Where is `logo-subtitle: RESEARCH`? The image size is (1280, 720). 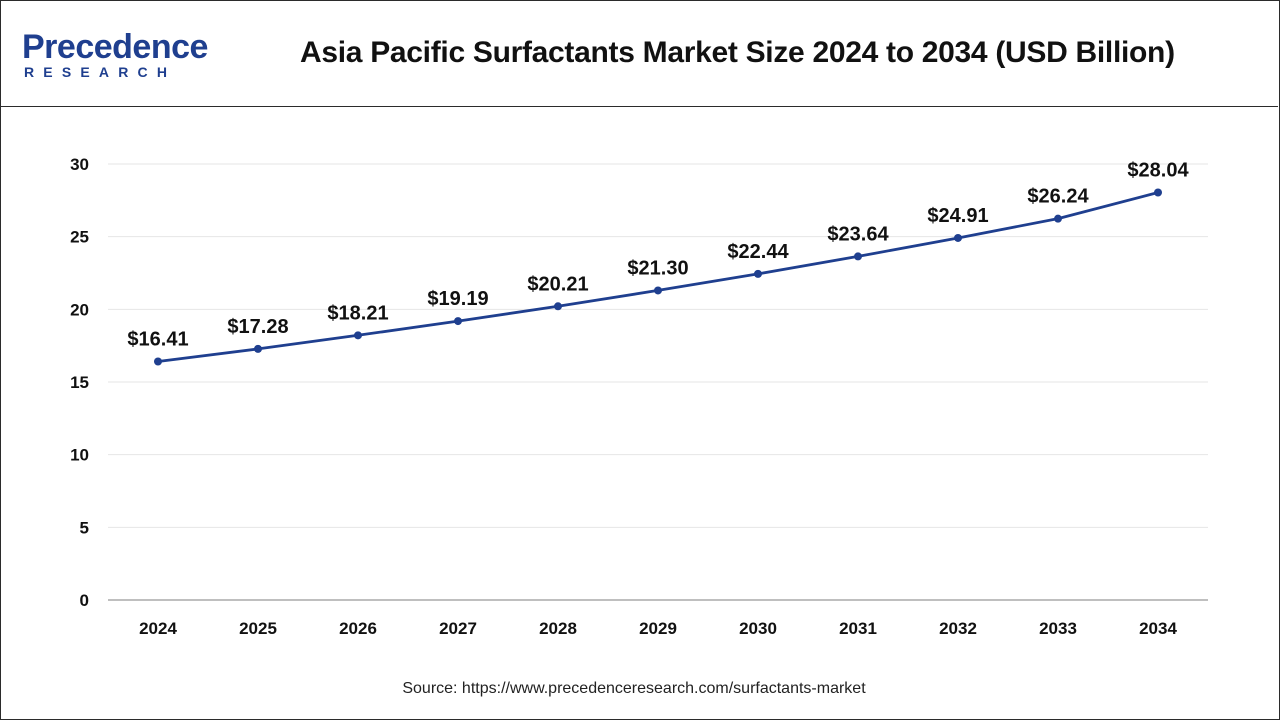
logo-subtitle: RESEARCH is located at coordinates (100, 72).